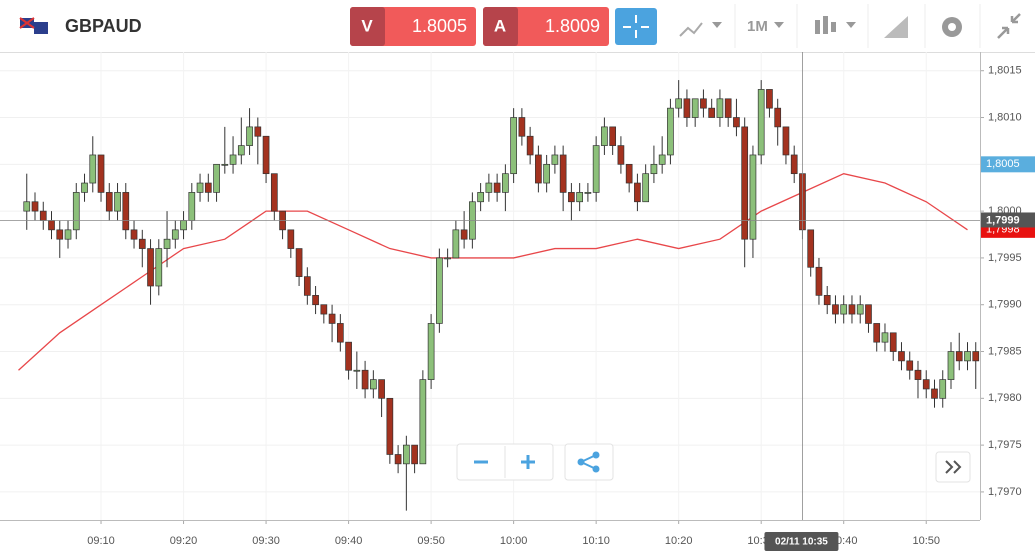  I want to click on buy-label: A, so click(500, 25).